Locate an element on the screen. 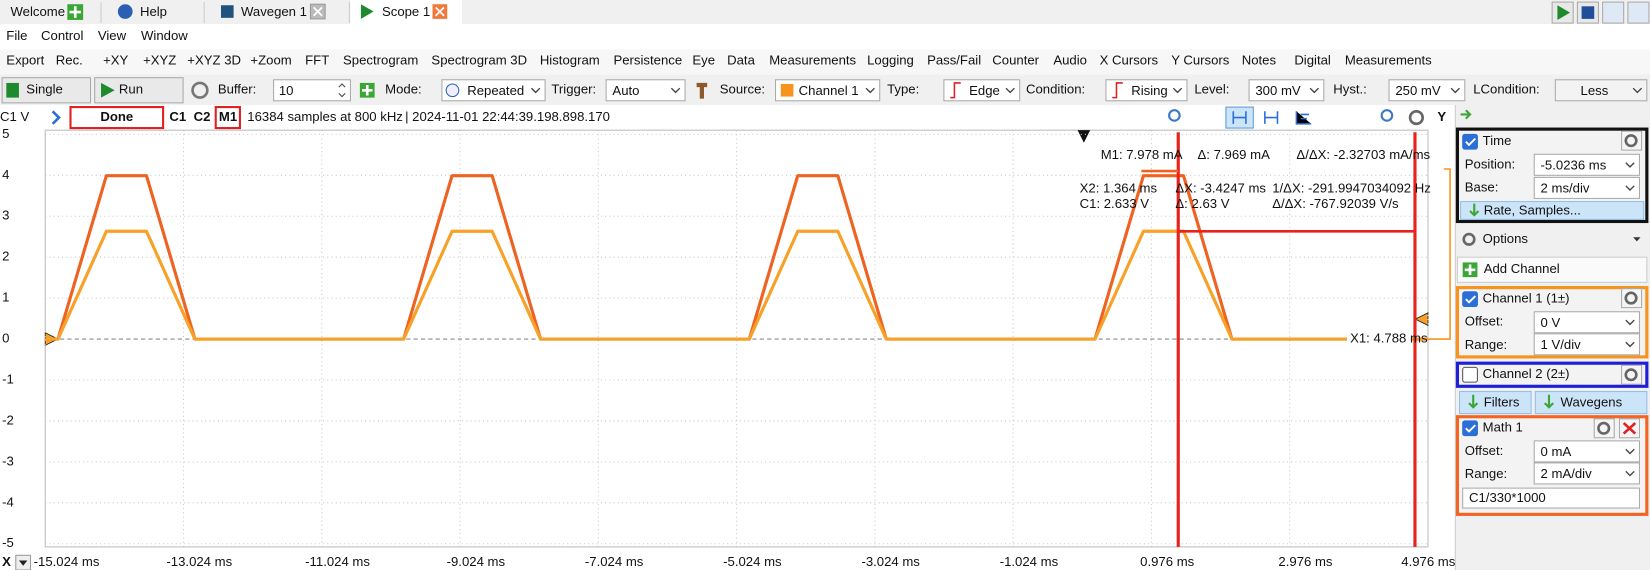  base-dropdown-box is located at coordinates (1587, 187).